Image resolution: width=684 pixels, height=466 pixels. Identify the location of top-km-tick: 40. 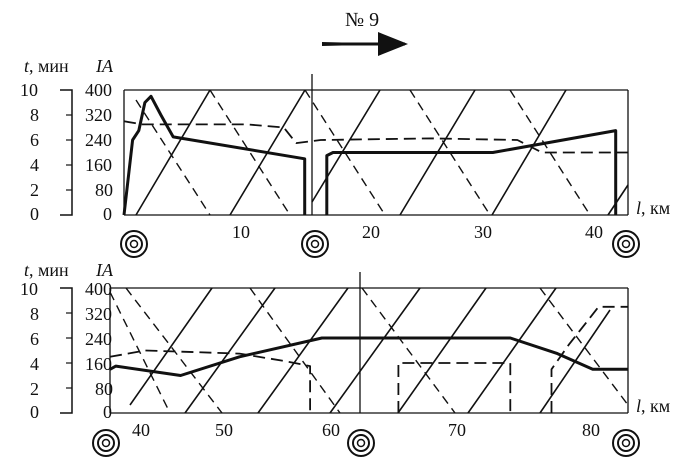
(594, 232).